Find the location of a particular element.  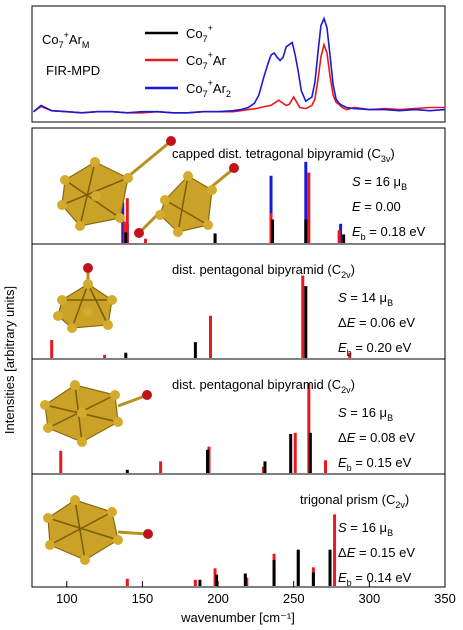

spectrum-line-co7plusar2 is located at coordinates (239, 65).